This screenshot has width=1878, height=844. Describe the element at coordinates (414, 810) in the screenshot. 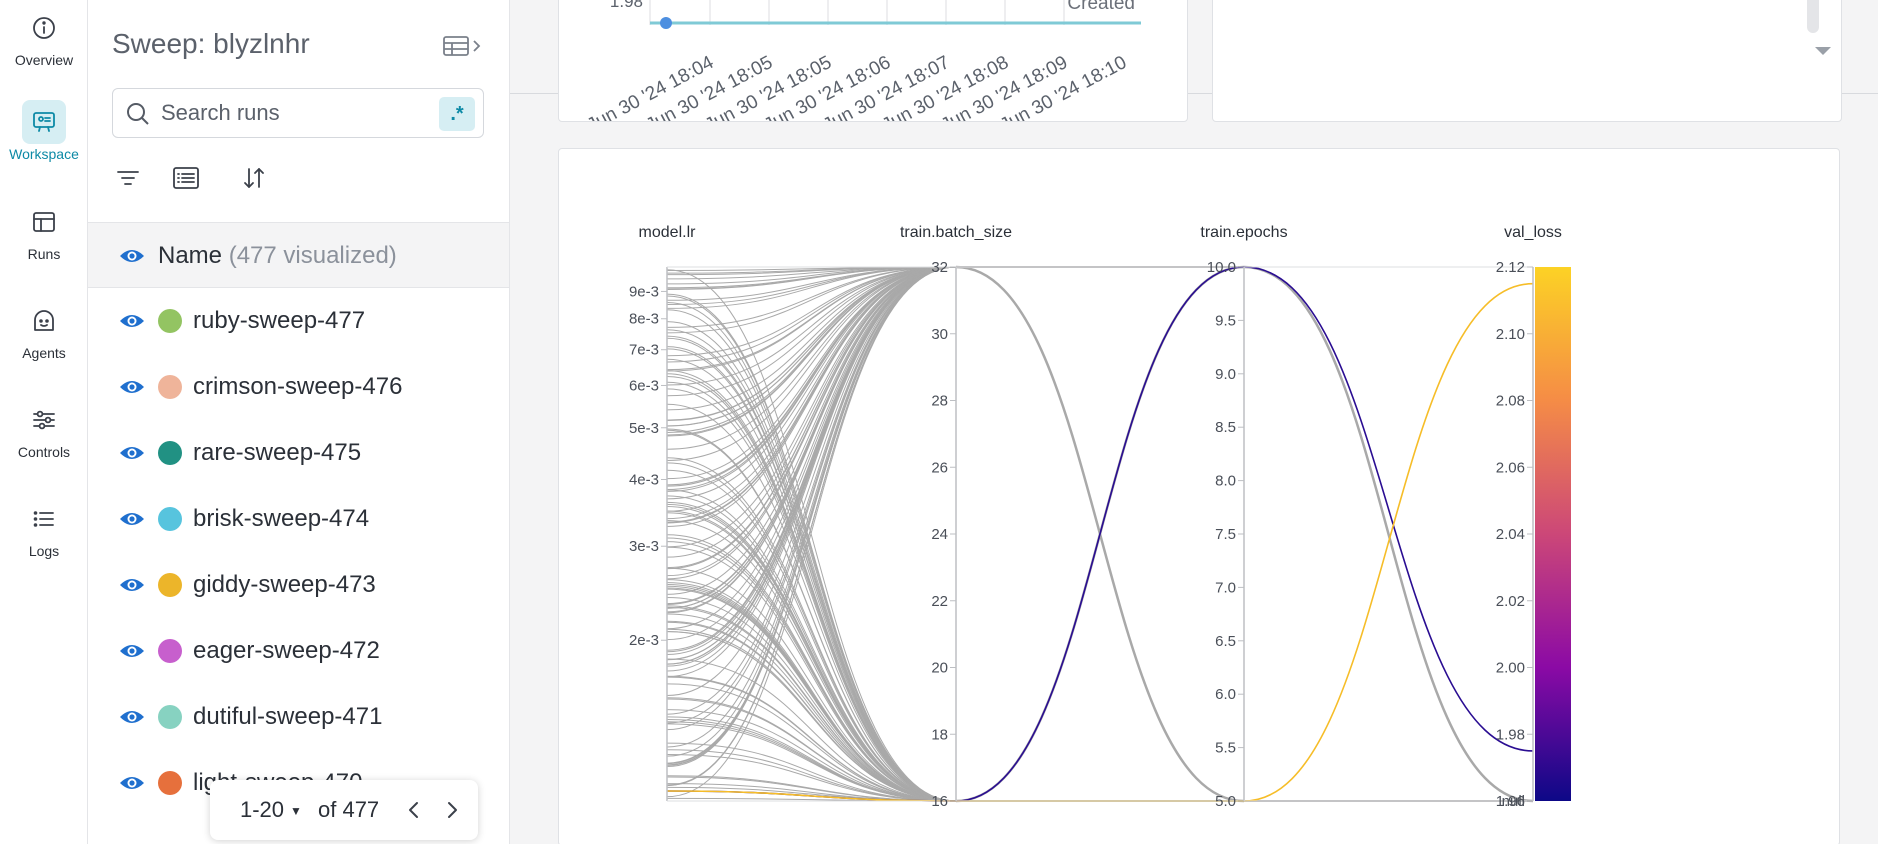

I see `prev-page-button` at that location.